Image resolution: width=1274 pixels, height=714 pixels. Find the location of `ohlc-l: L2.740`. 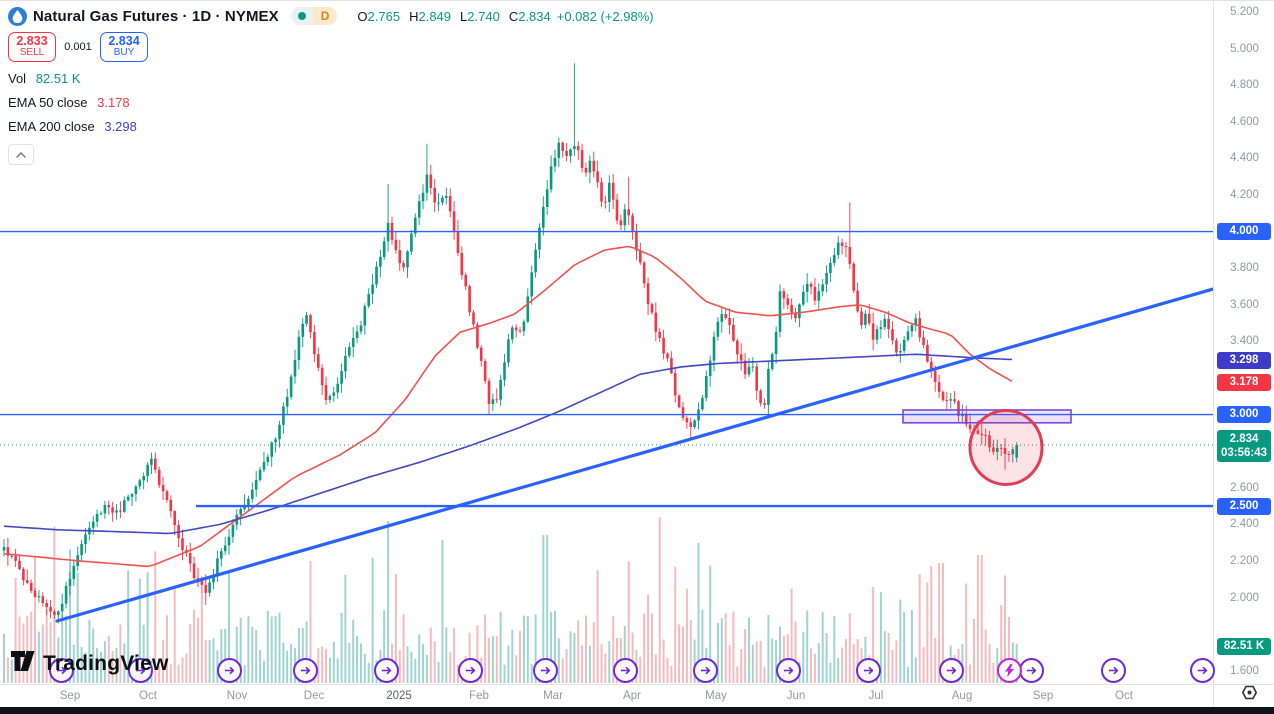

ohlc-l: L2.740 is located at coordinates (480, 16).